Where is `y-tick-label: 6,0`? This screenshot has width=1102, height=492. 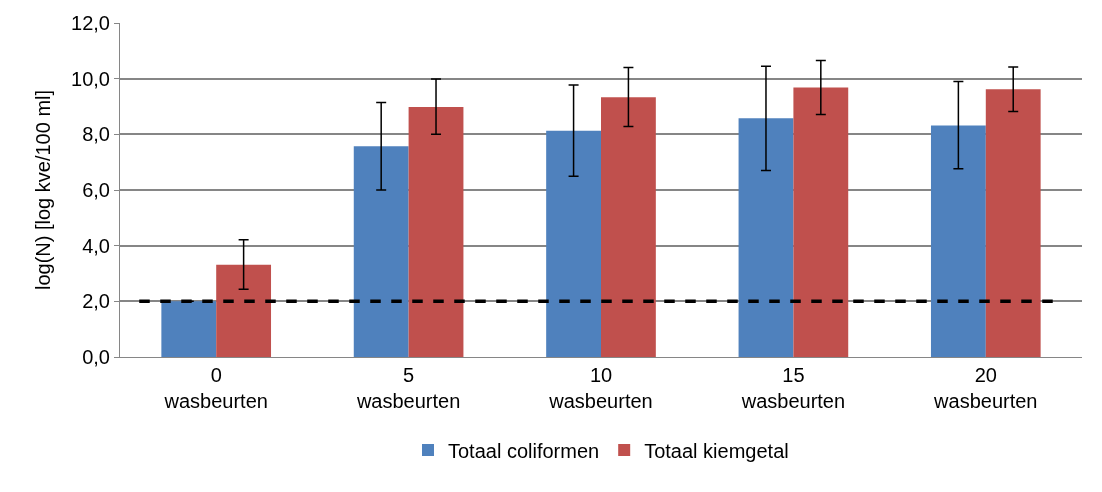
y-tick-label: 6,0 is located at coordinates (96, 190).